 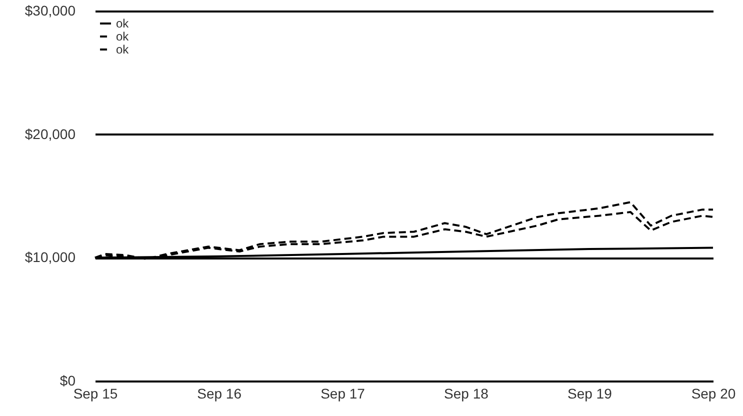 What do you see at coordinates (50, 134) in the screenshot?
I see `y-tick-label: $20,000` at bounding box center [50, 134].